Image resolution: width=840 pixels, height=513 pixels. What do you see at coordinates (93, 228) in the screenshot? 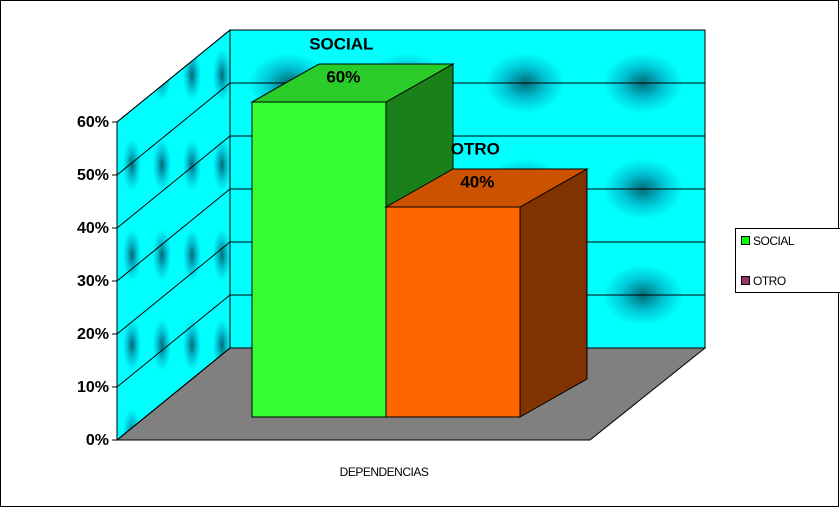
I see `y-tick-label: 40%` at bounding box center [93, 228].